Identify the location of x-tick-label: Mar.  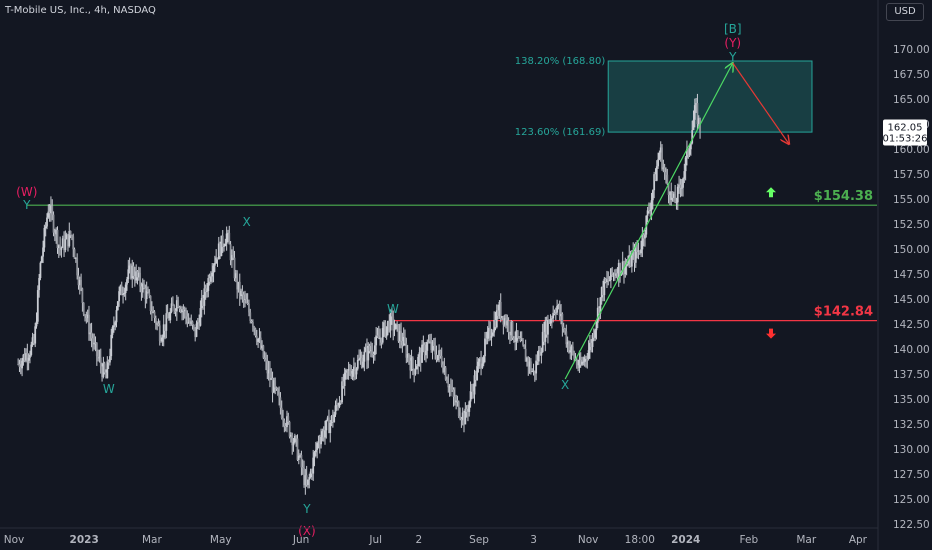
(806, 540).